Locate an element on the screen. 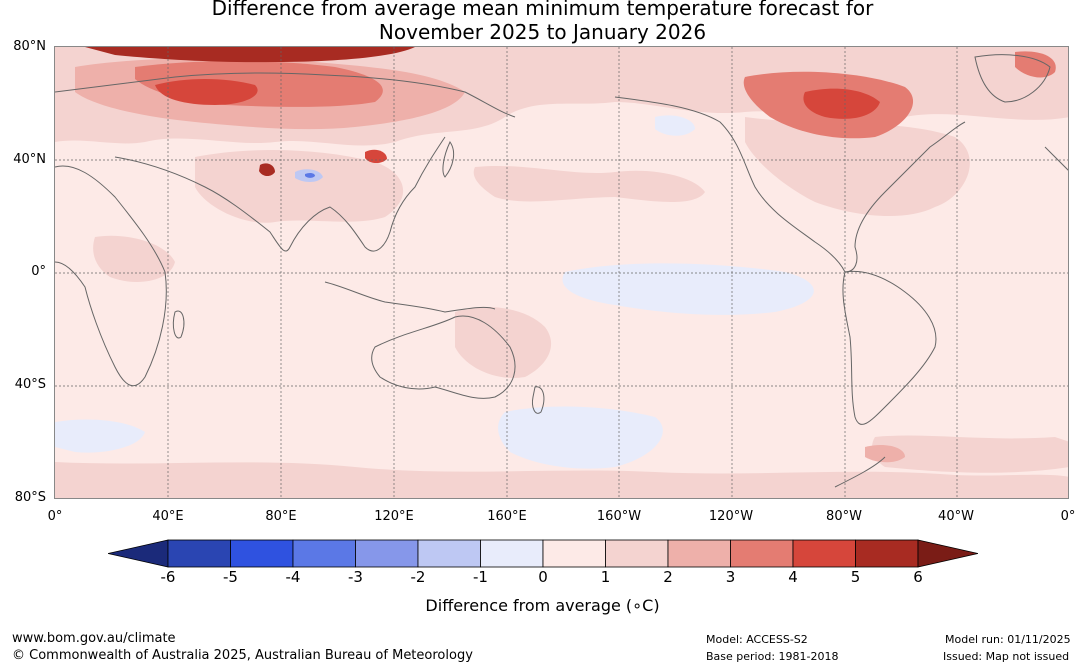 Image resolution: width=1085 pixels, height=667 pixels. footer-website: www.bom.gov.au/climate is located at coordinates (94, 638).